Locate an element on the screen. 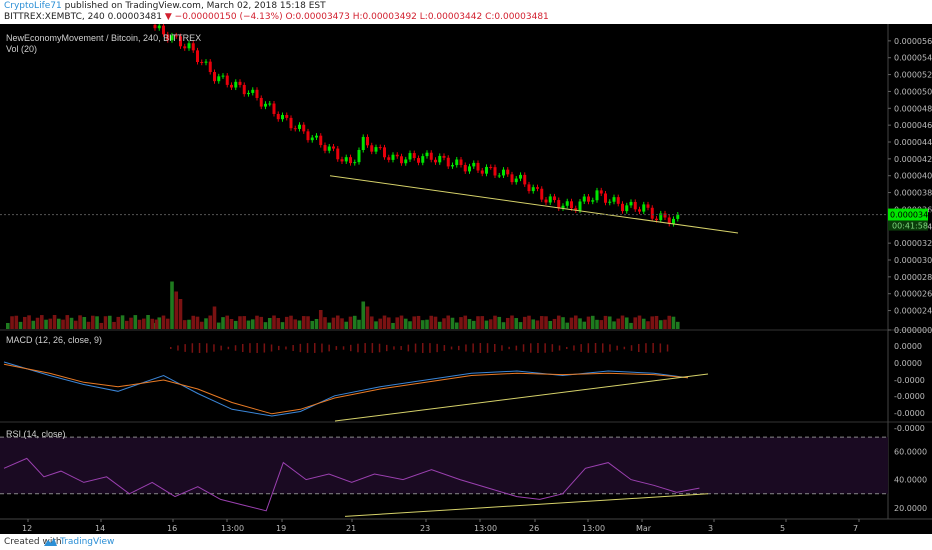  rsi-tick-label: 40.0000 is located at coordinates (910, 480).